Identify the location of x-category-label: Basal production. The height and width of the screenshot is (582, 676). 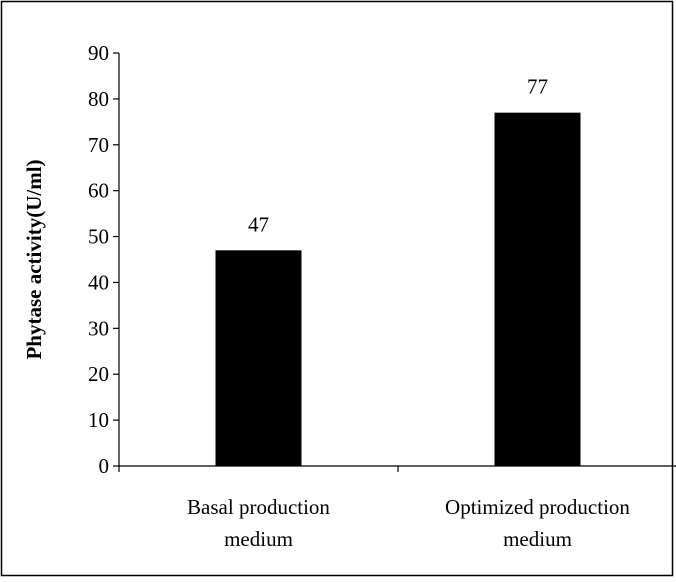
(258, 507).